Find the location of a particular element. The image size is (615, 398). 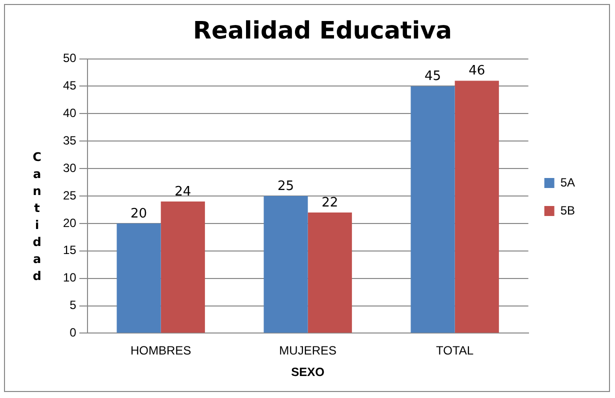

data-label: 24 is located at coordinates (183, 192).